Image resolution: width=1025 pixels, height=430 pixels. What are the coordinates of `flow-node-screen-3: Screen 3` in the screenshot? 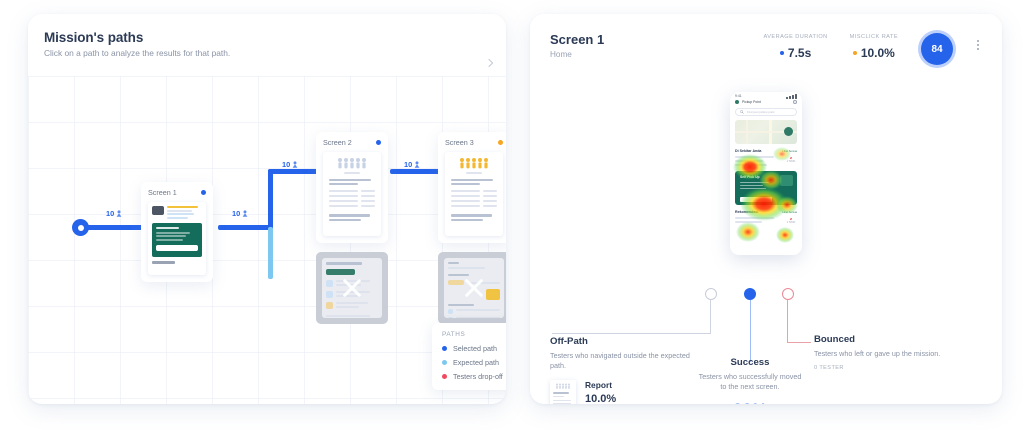 It's located at (472, 187).